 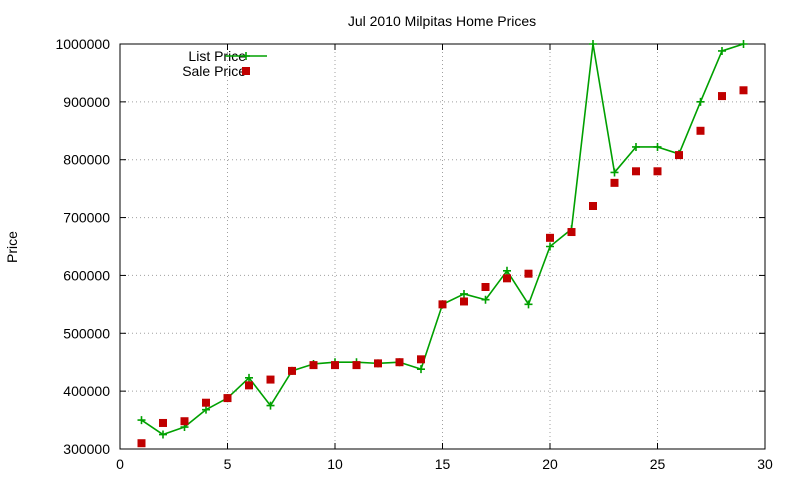 What do you see at coordinates (86, 218) in the screenshot?
I see `y-tick-label: 700000` at bounding box center [86, 218].